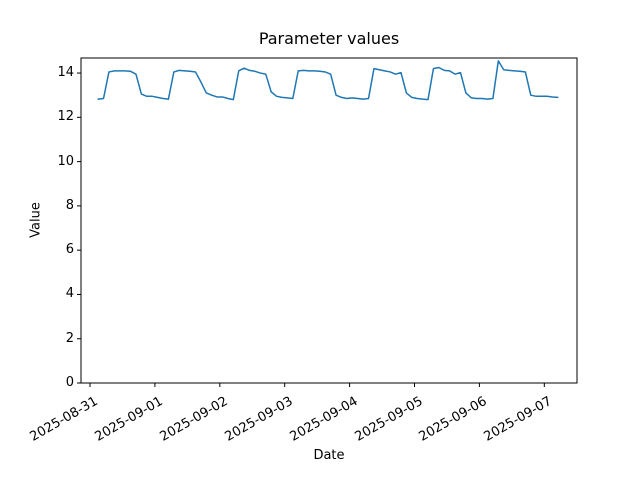 The height and width of the screenshot is (480, 640). Describe the element at coordinates (65, 117) in the screenshot. I see `y-tick-label: 12` at that location.